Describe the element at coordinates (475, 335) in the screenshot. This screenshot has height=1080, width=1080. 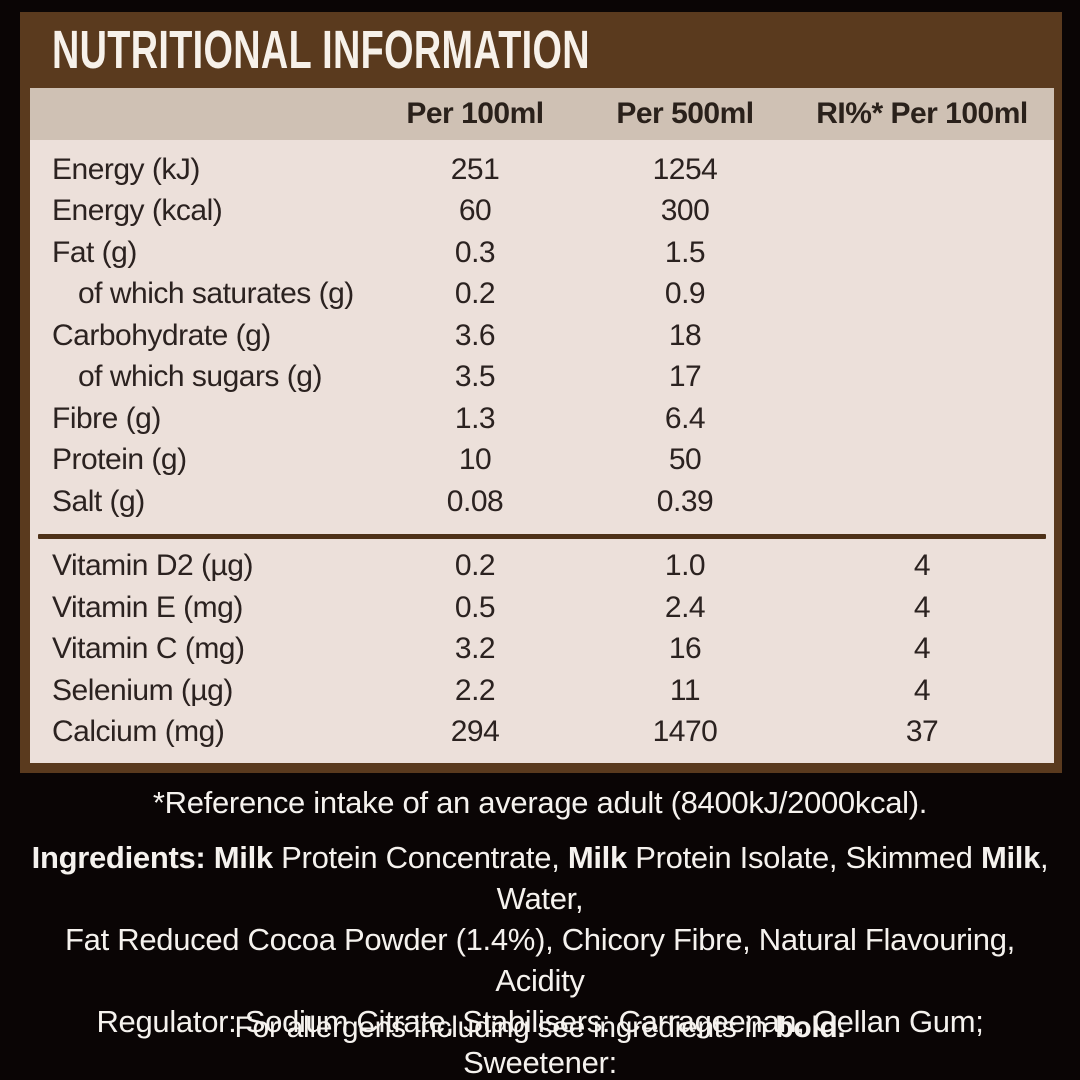
I see `value-per-100ml: 3.6` at that location.